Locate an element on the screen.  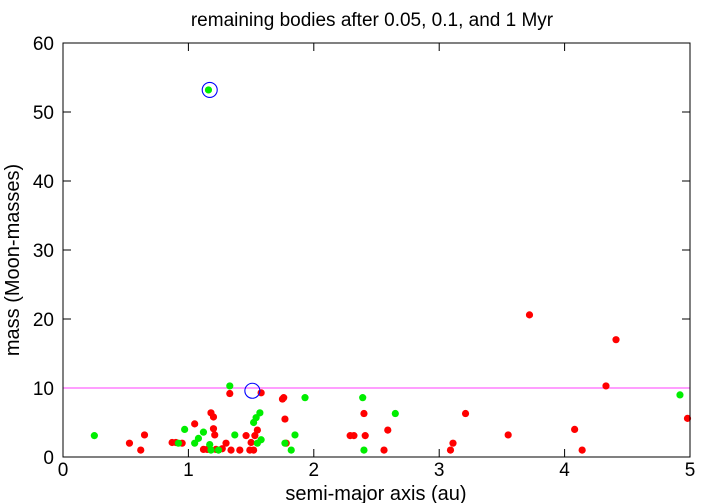
y-tick-label: 30 is located at coordinates (43, 251).